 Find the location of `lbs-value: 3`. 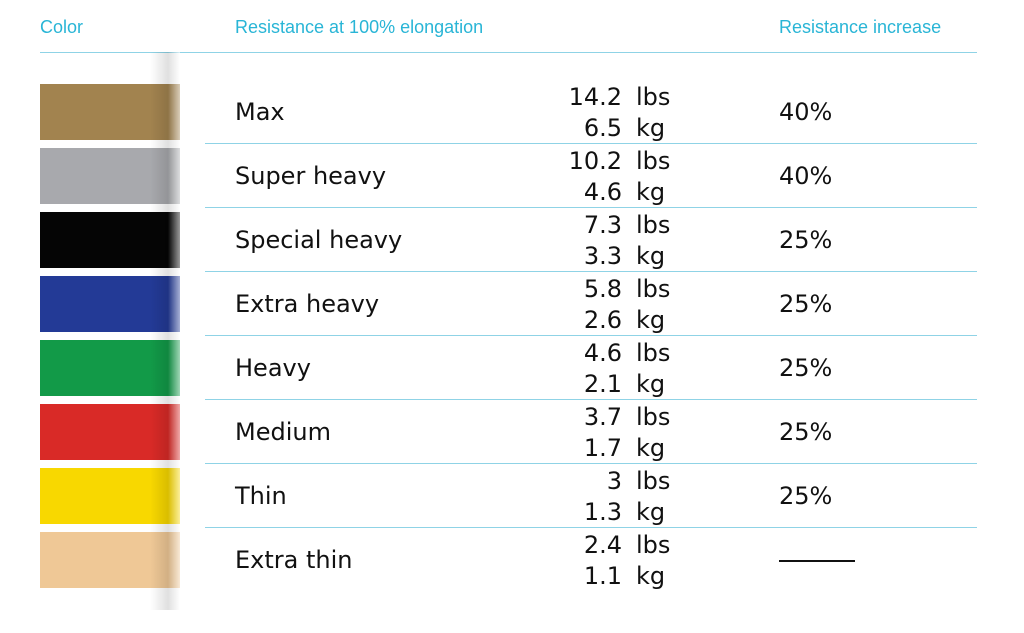

lbs-value: 3 is located at coordinates (614, 481).